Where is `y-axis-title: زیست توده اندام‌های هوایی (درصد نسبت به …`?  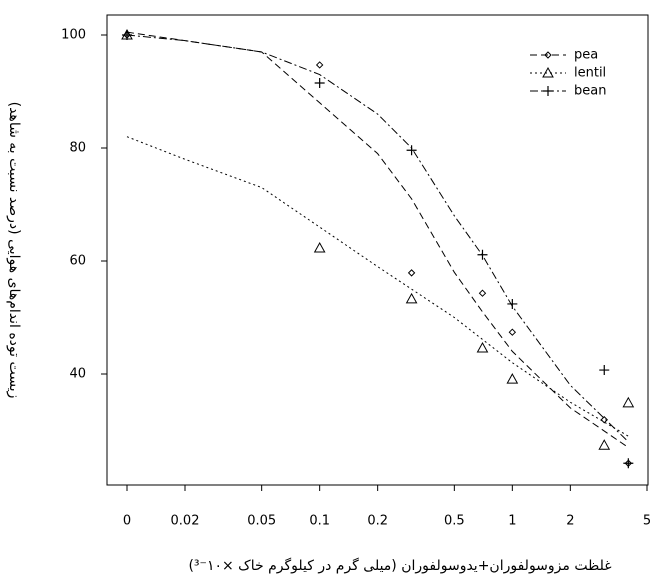
y-axis-title: زیست توده اندام‌های هوایی (درصد نسبت به … is located at coordinates (14, 250).